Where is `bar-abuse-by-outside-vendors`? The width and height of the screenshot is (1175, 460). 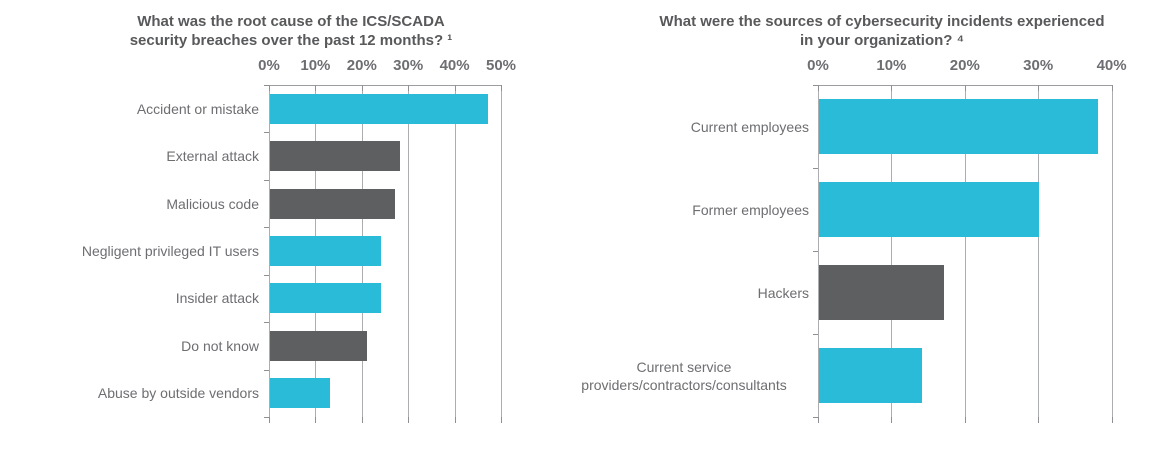 bar-abuse-by-outside-vendors is located at coordinates (300, 393).